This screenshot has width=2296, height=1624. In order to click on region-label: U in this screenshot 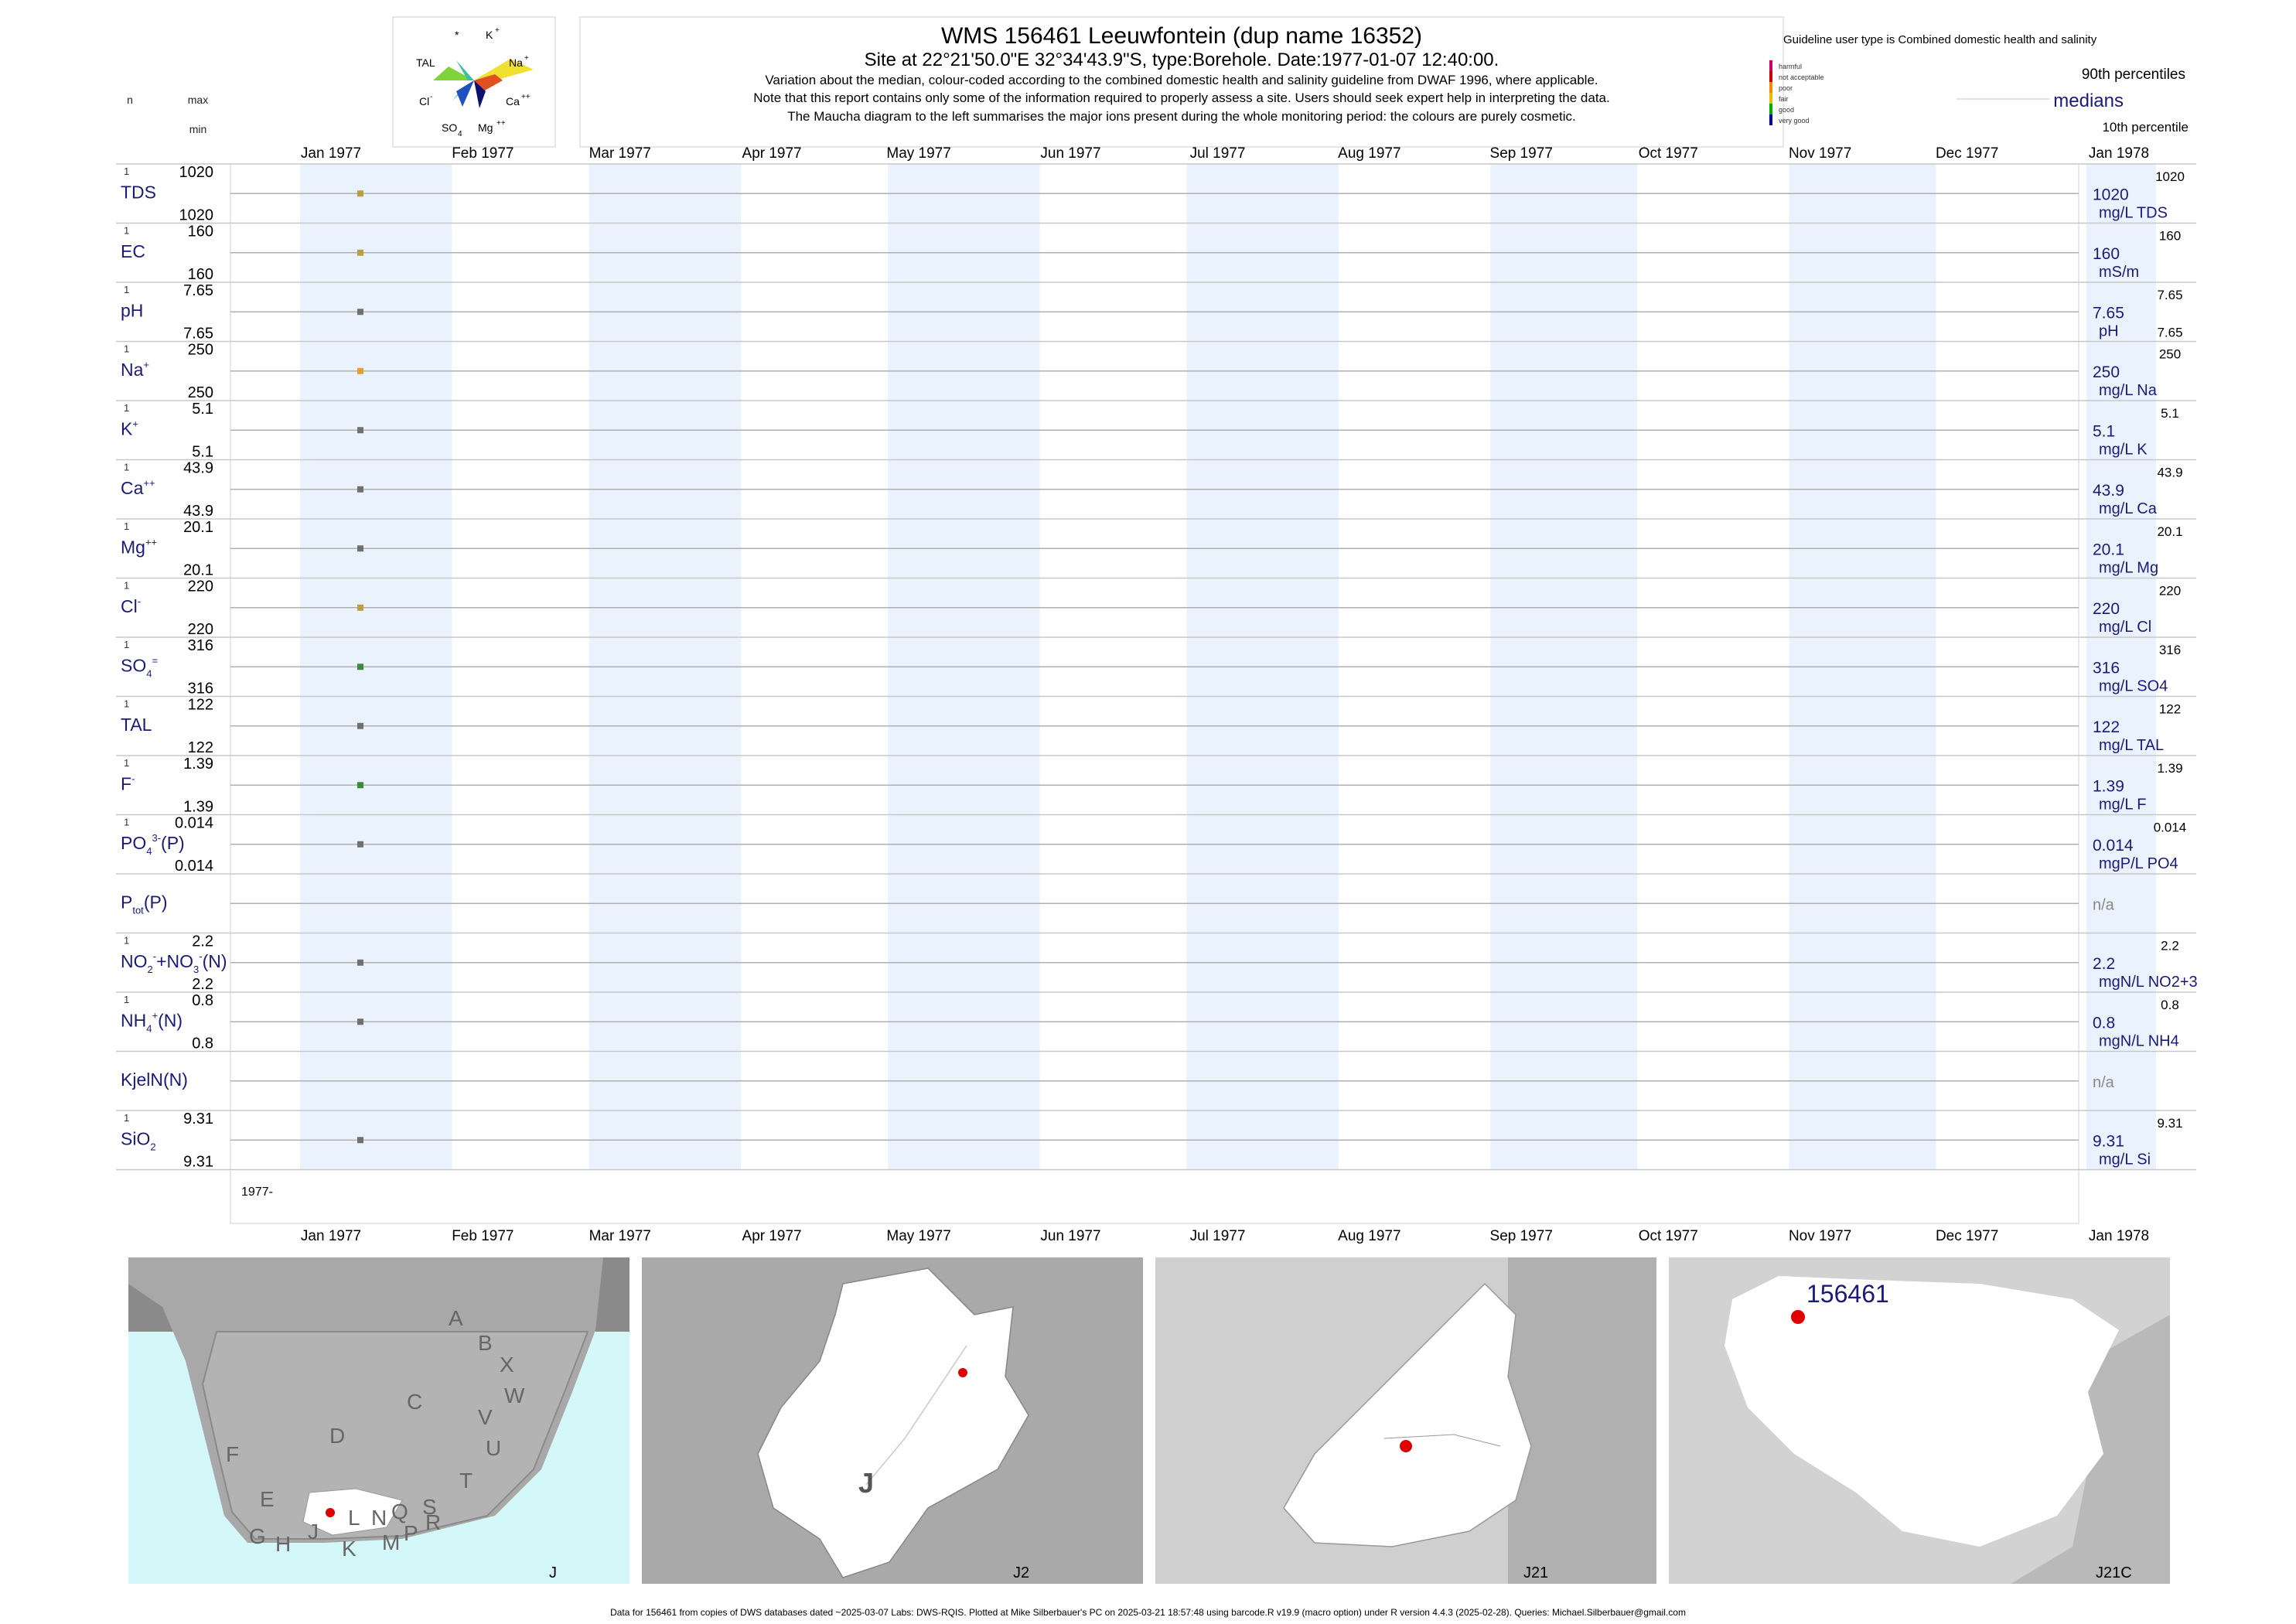, I will do `click(493, 1448)`.